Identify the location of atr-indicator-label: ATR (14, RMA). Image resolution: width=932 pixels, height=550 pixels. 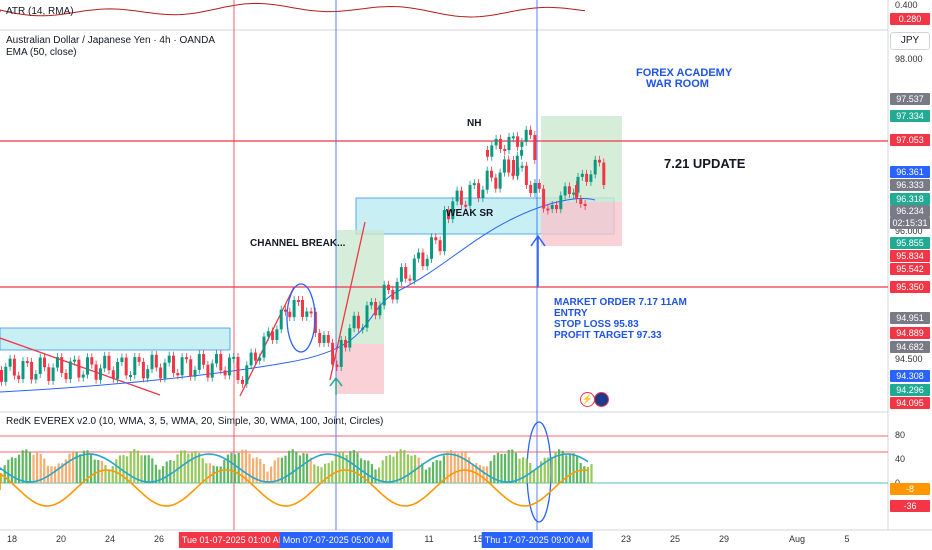
(40, 11).